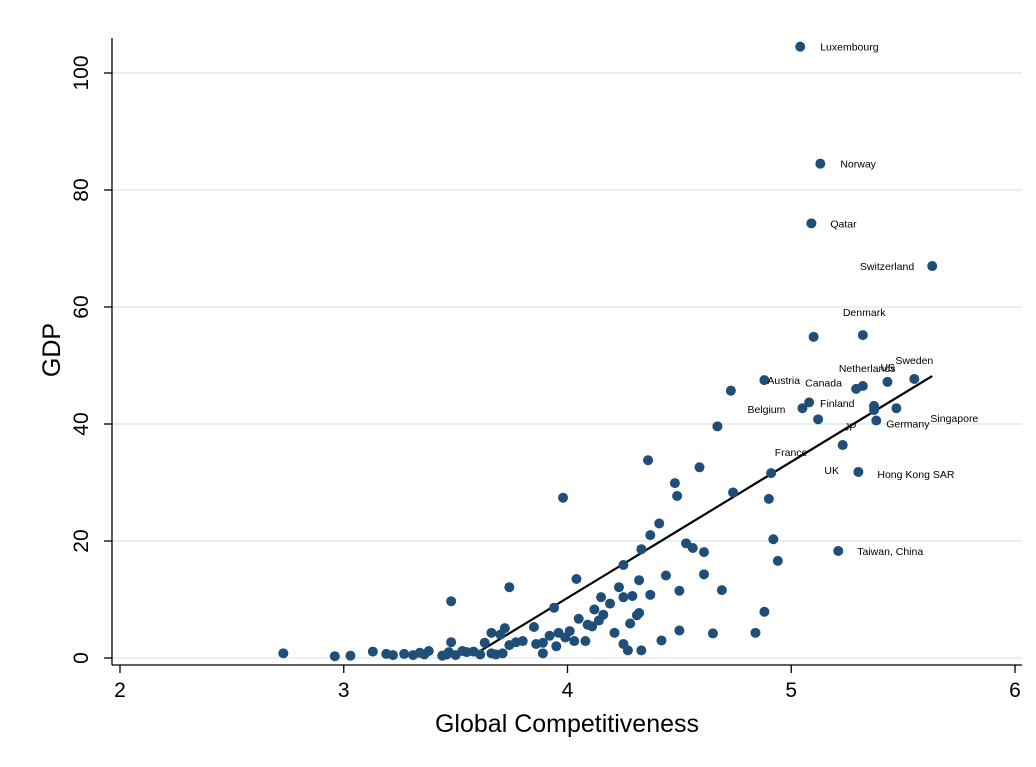 The width and height of the screenshot is (1036, 767). I want to click on point-label: Belgium, so click(766, 410).